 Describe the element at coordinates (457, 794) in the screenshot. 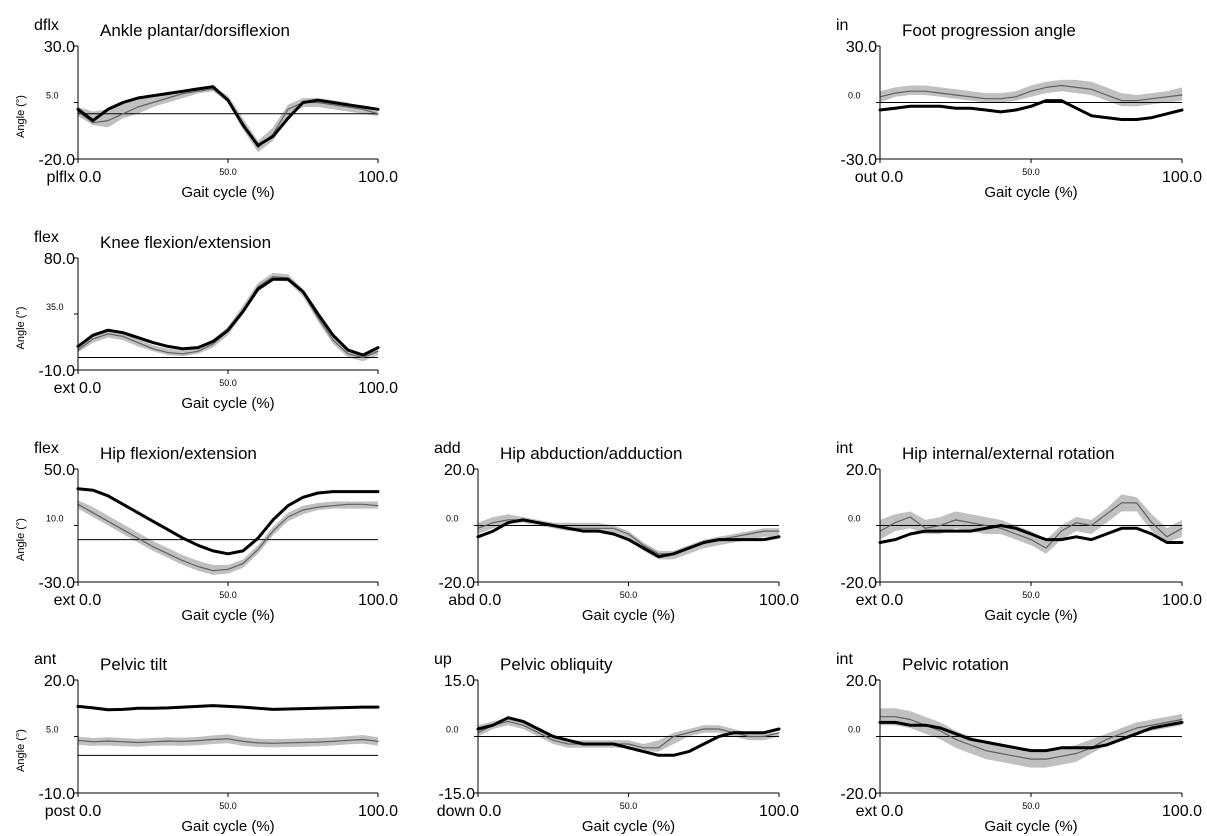

I see `y-min-tick-label: -15.0` at that location.